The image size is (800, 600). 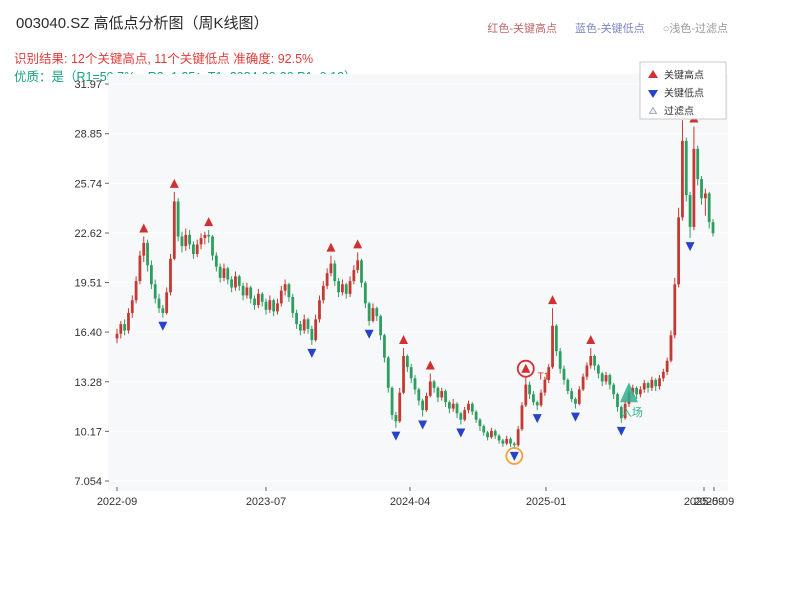 I want to click on legend-filter-triangle-icon, so click(x=653, y=110).